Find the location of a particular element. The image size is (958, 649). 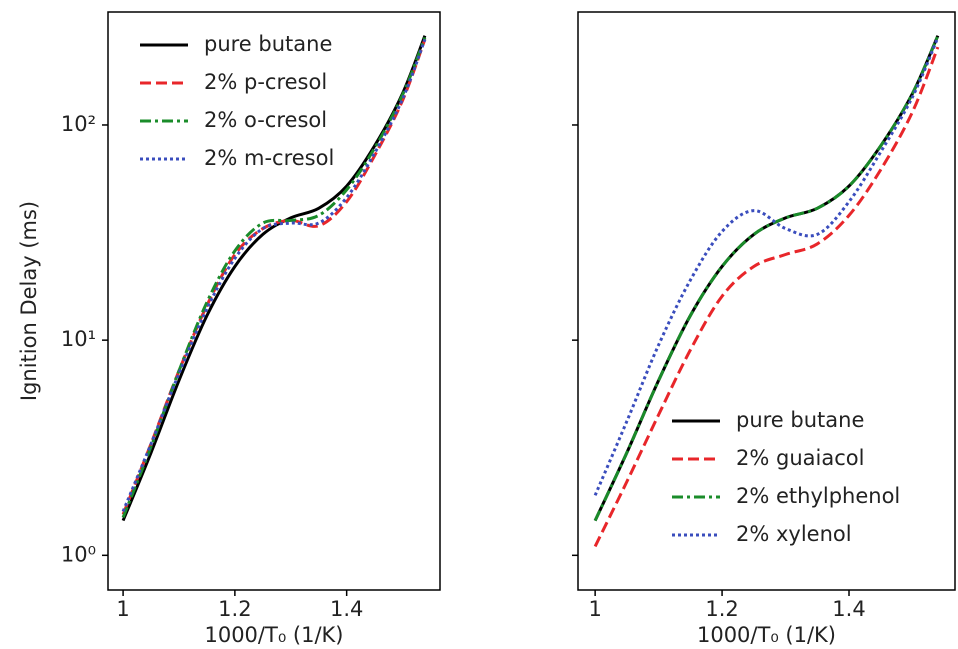

legend-label: 2% o-cresol is located at coordinates (265, 120).